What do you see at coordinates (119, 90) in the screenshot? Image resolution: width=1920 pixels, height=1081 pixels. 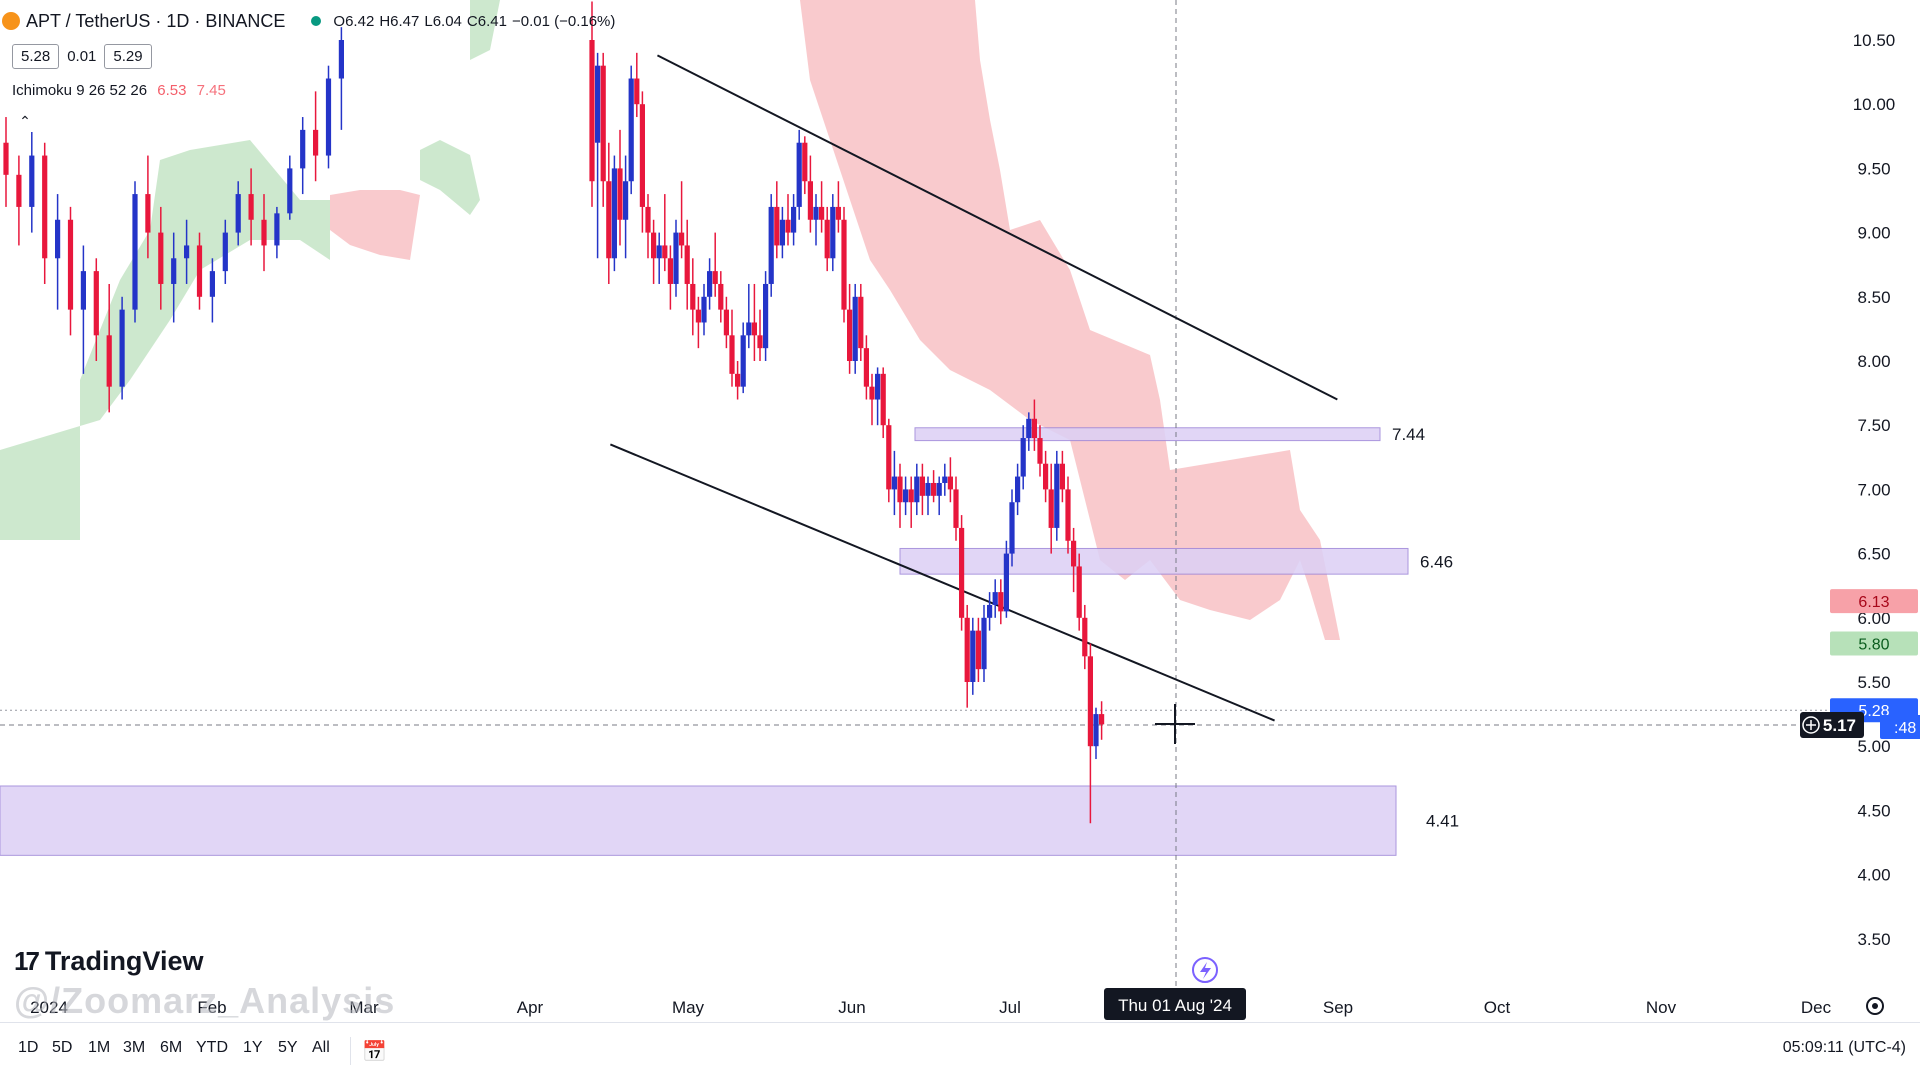 I see `indicator-legend: Ichimoku 9 26 52 26 6.53 7.45` at bounding box center [119, 90].